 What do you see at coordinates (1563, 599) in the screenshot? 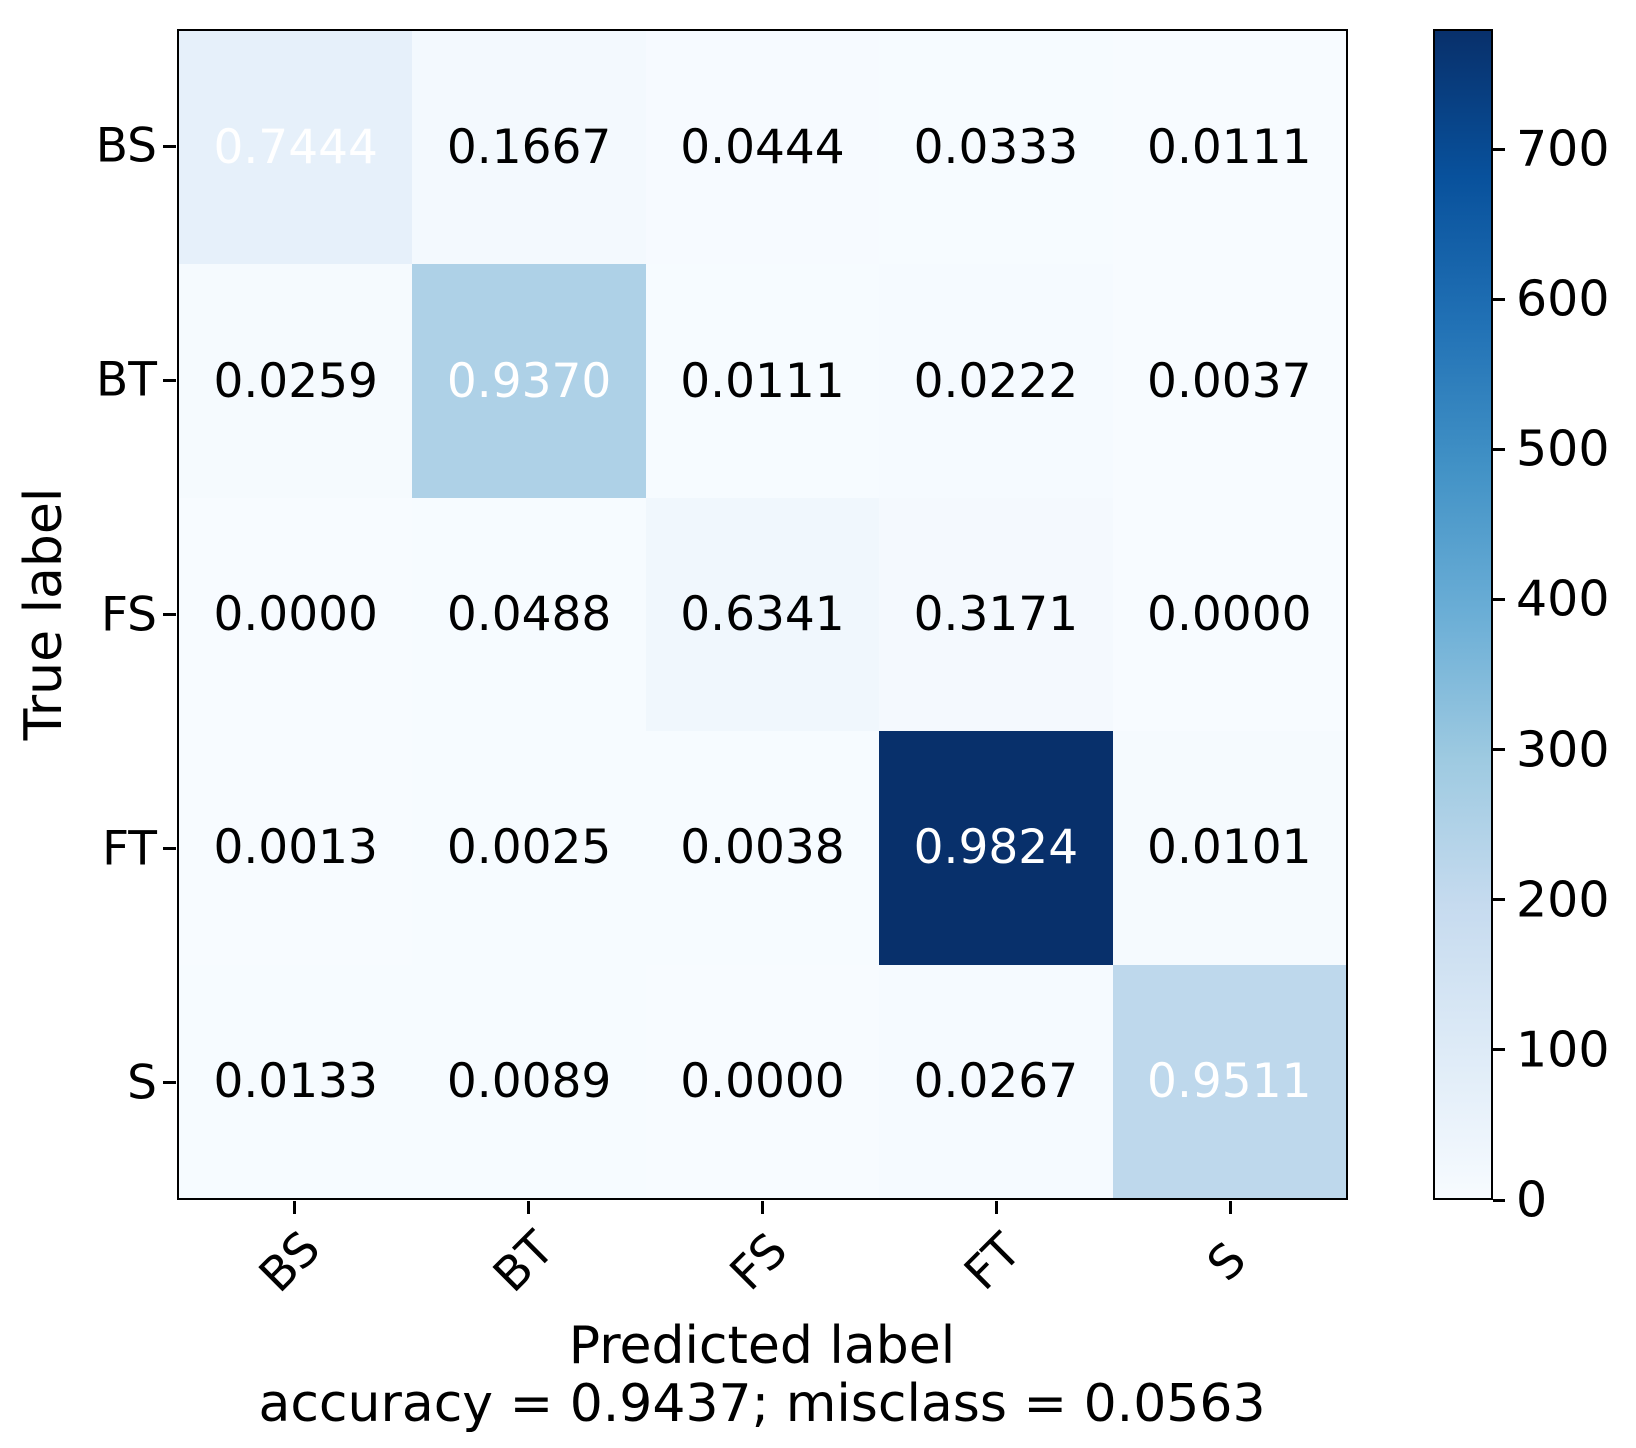
I see `colorbar-tick-label: 400` at bounding box center [1563, 599].